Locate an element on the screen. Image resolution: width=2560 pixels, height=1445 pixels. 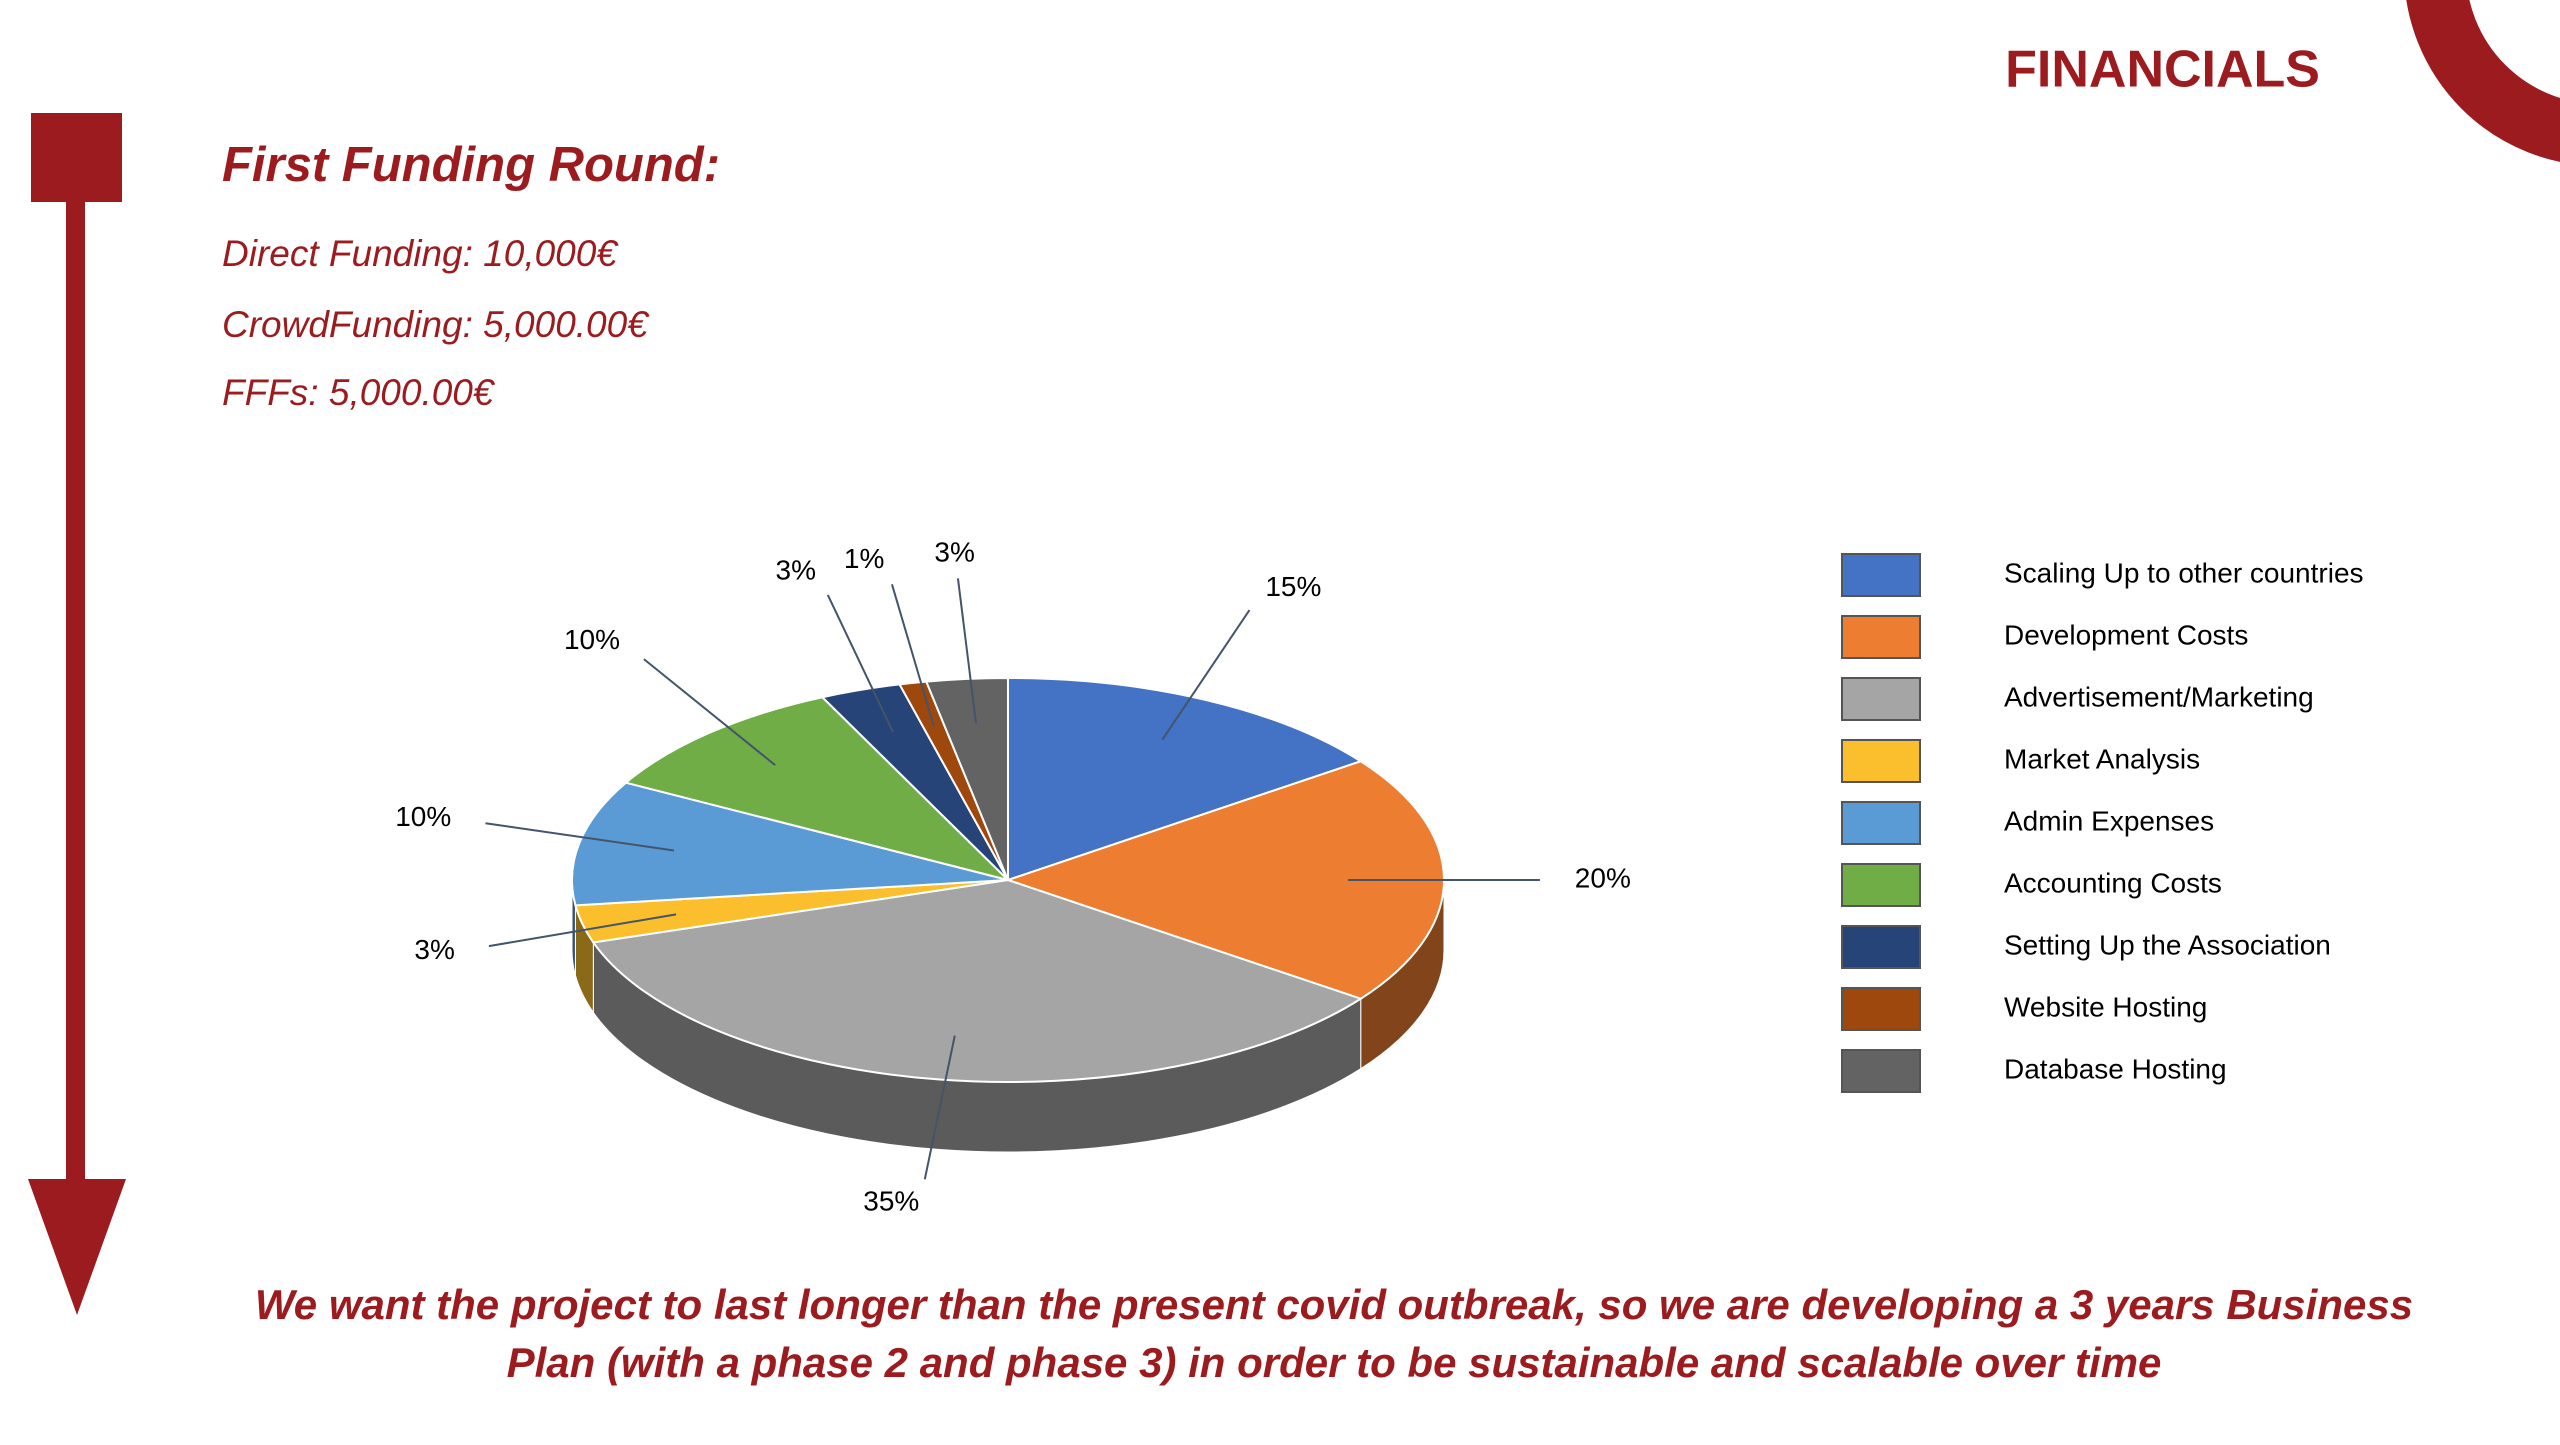
data-label: 20% is located at coordinates (1603, 877).